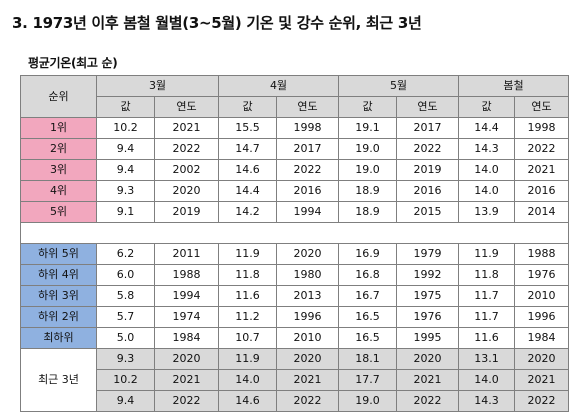 The height and width of the screenshot is (419, 576). I want to click on year-cell: 1974, so click(186, 317).